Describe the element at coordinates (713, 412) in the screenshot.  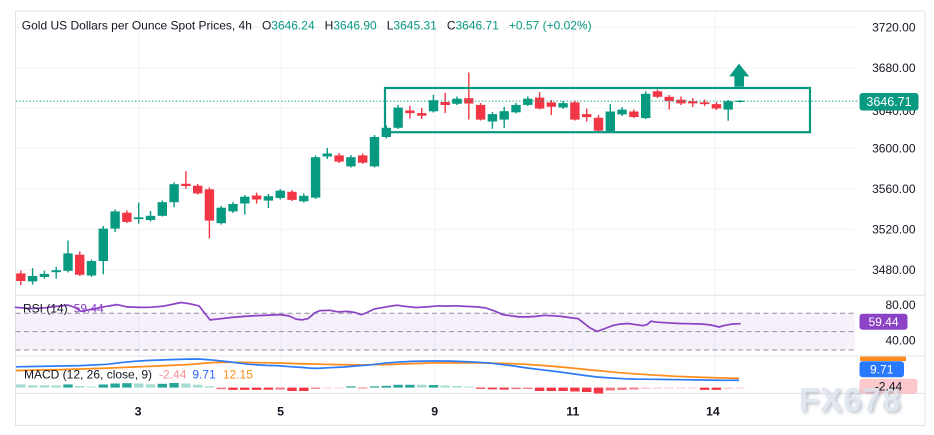
I see `svg-text: 14` at that location.